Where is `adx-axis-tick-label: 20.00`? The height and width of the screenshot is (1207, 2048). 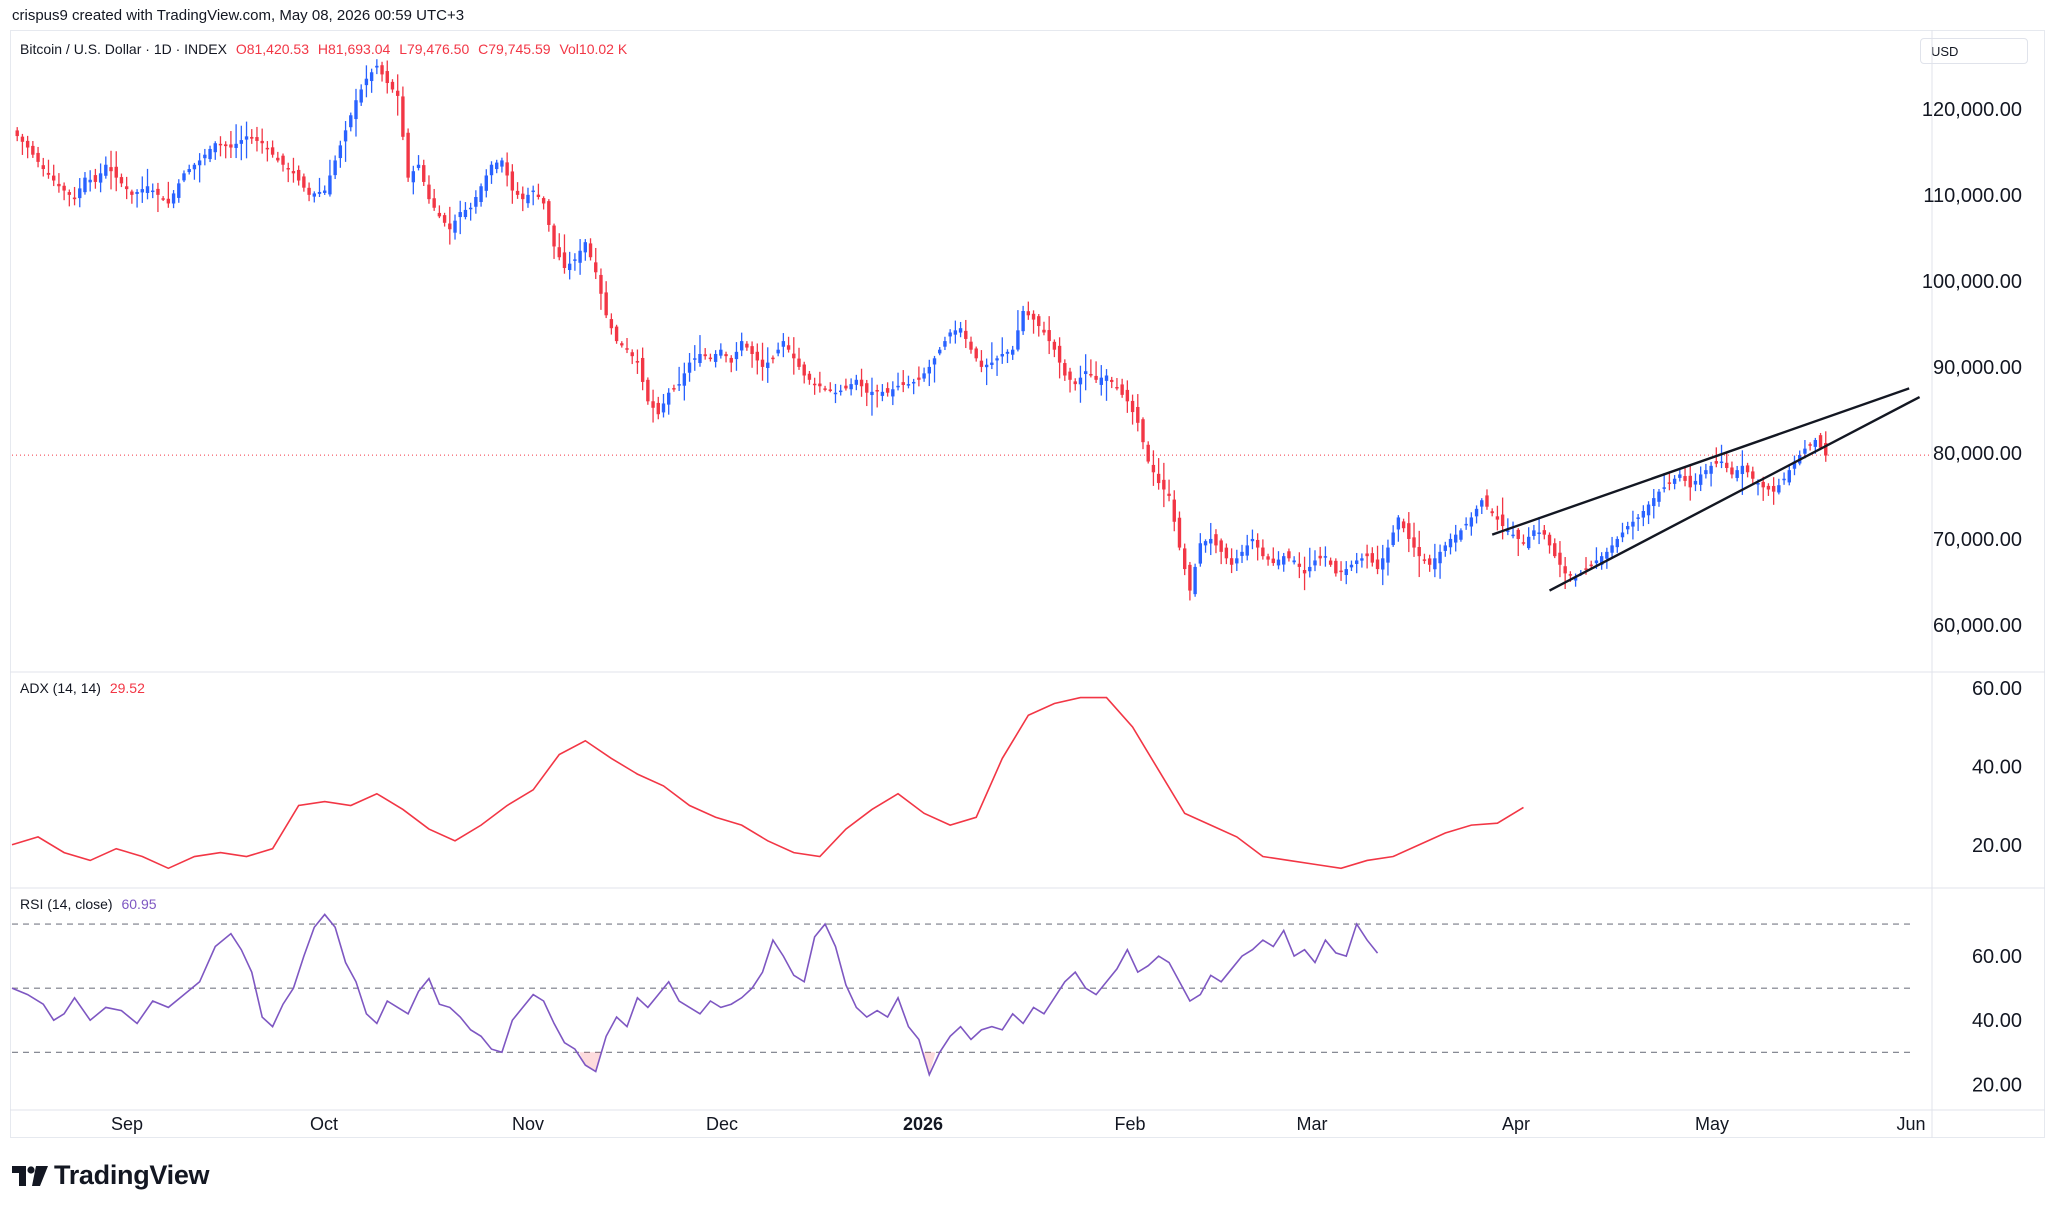 adx-axis-tick-label: 20.00 is located at coordinates (1997, 846).